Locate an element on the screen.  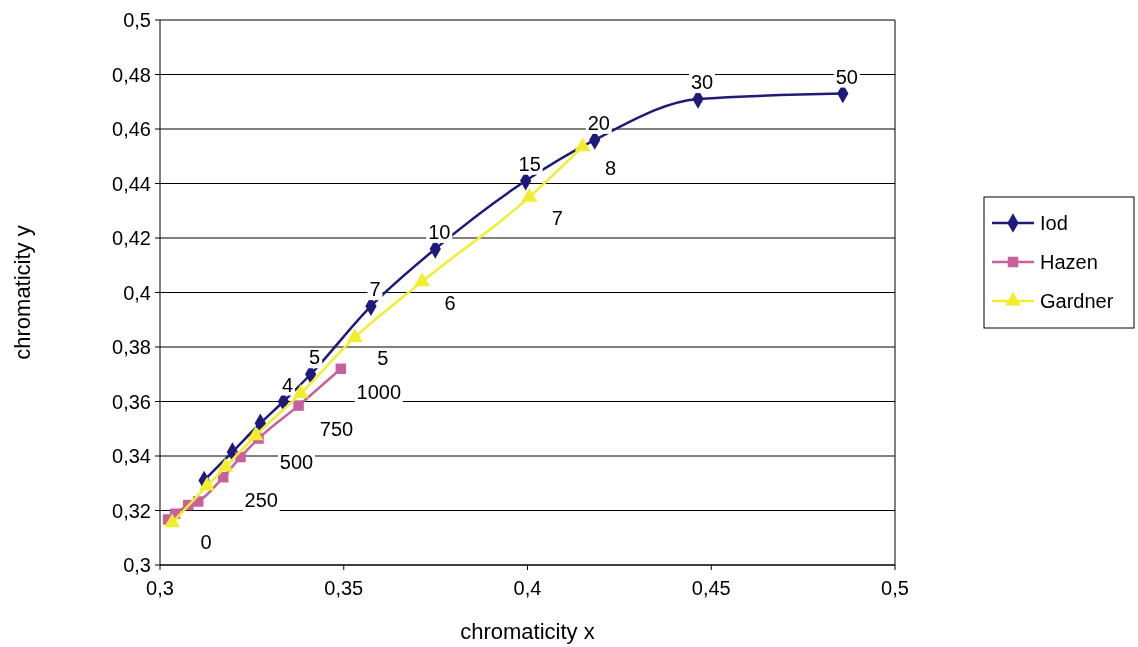
x-axis-title: chromaticity x is located at coordinates (527, 631).